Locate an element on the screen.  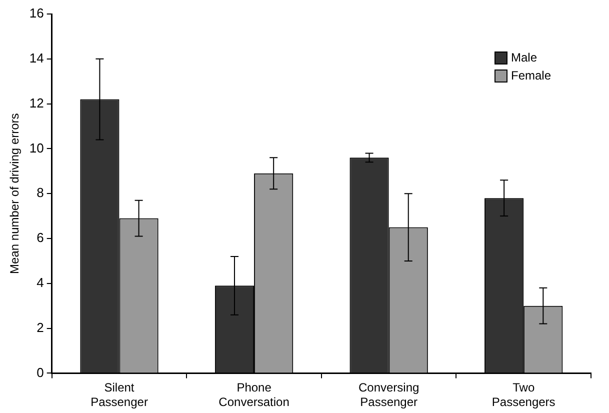
y-tick-label: 10 is located at coordinates (36, 148).